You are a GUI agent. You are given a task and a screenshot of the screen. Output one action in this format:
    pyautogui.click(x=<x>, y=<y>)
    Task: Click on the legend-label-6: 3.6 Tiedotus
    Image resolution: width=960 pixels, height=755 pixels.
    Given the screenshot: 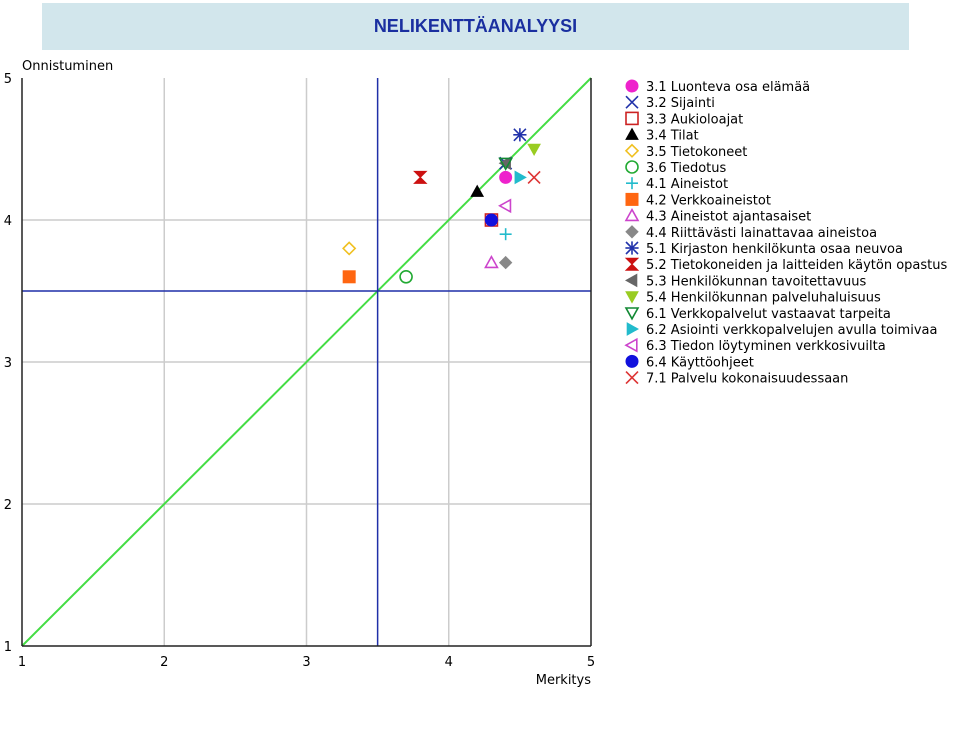 What is the action you would take?
    pyautogui.click(x=686, y=168)
    